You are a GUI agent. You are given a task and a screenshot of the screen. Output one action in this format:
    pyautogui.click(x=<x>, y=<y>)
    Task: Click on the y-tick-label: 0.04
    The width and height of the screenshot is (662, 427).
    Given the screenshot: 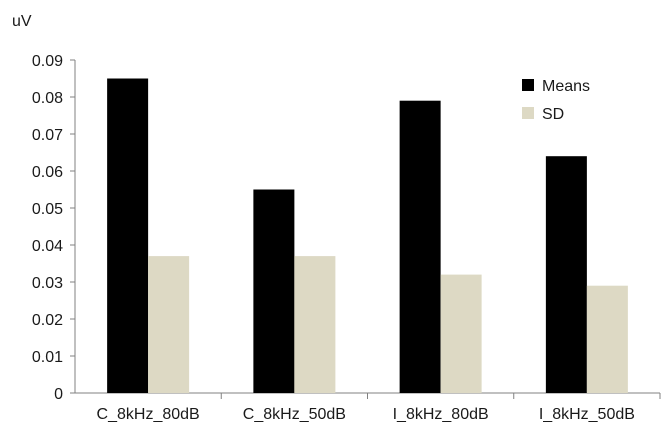 What is the action you would take?
    pyautogui.click(x=47, y=246)
    